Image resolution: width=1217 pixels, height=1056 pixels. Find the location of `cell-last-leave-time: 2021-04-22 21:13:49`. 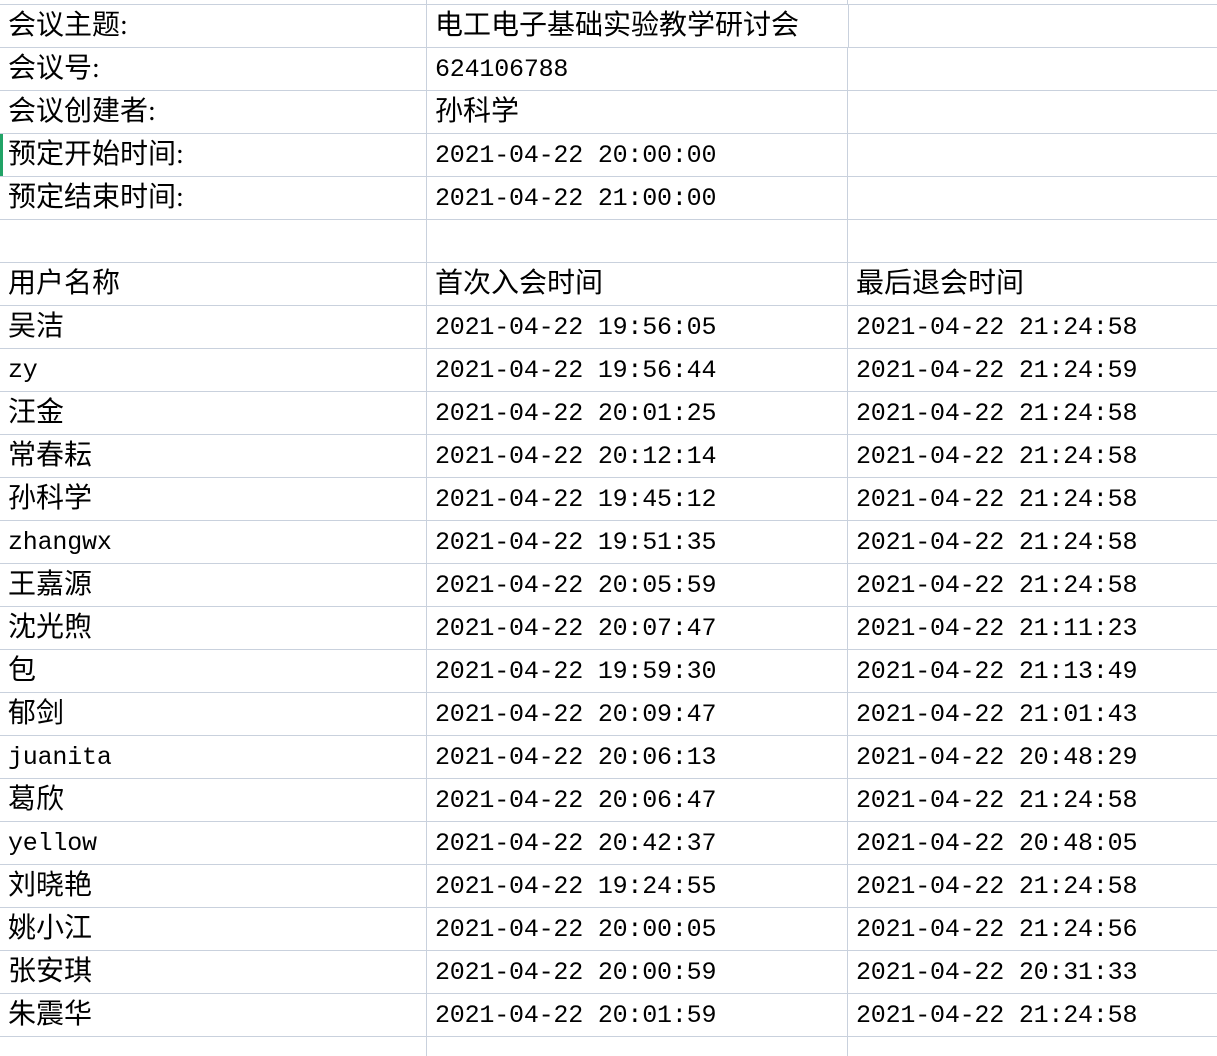

cell-last-leave-time: 2021-04-22 21:13:49 is located at coordinates (997, 671).